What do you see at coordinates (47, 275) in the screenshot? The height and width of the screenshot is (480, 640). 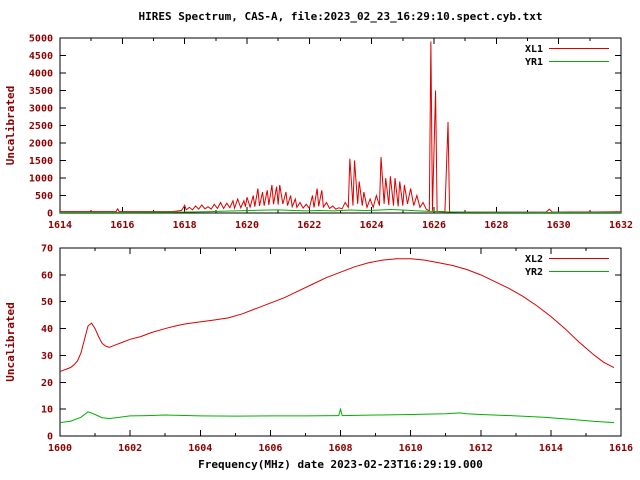 I see `y-tick-label: 60` at bounding box center [47, 275].